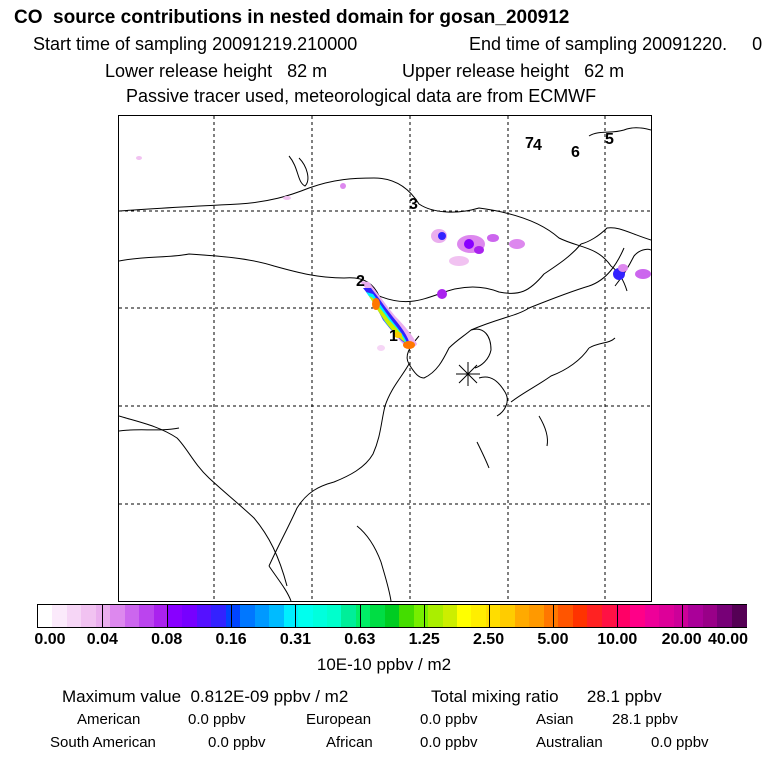  Describe the element at coordinates (393, 336) in the screenshot. I see `point-label-1: 1` at that location.